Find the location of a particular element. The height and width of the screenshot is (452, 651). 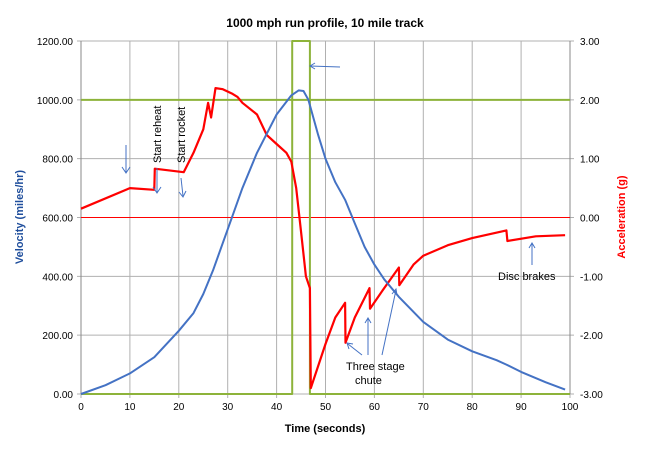

annotation-disc-brakes: Disc brakes is located at coordinates (527, 277).